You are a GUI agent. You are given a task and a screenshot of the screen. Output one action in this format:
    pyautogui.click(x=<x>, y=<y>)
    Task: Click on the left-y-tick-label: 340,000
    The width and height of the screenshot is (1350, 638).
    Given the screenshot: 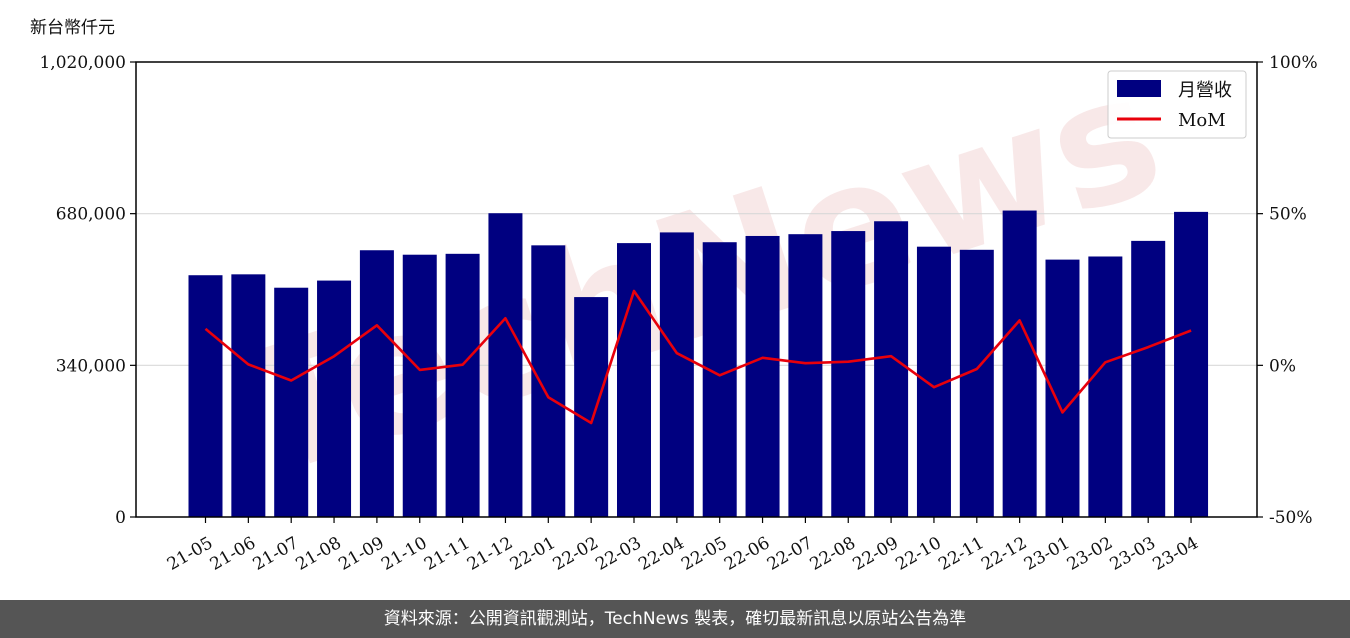 What is the action you would take?
    pyautogui.click(x=91, y=366)
    